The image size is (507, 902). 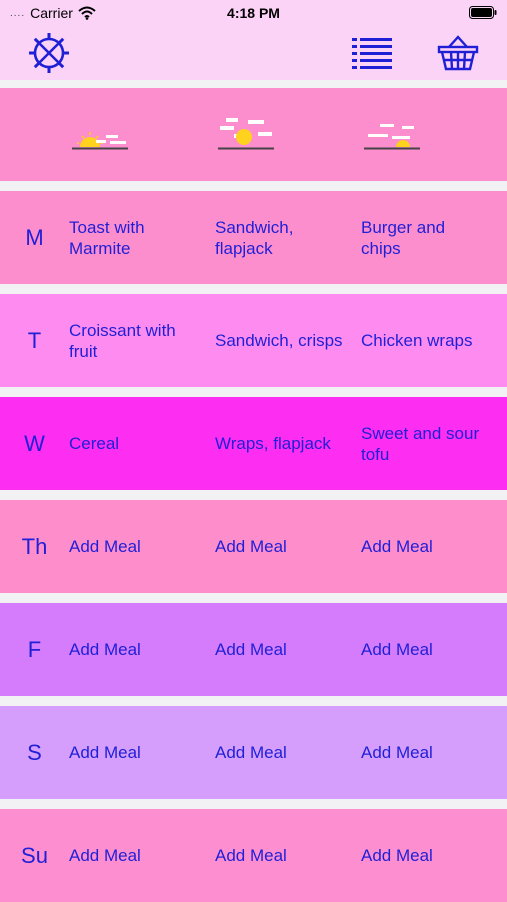 I want to click on status-time: 4:18 PM, so click(x=253, y=13).